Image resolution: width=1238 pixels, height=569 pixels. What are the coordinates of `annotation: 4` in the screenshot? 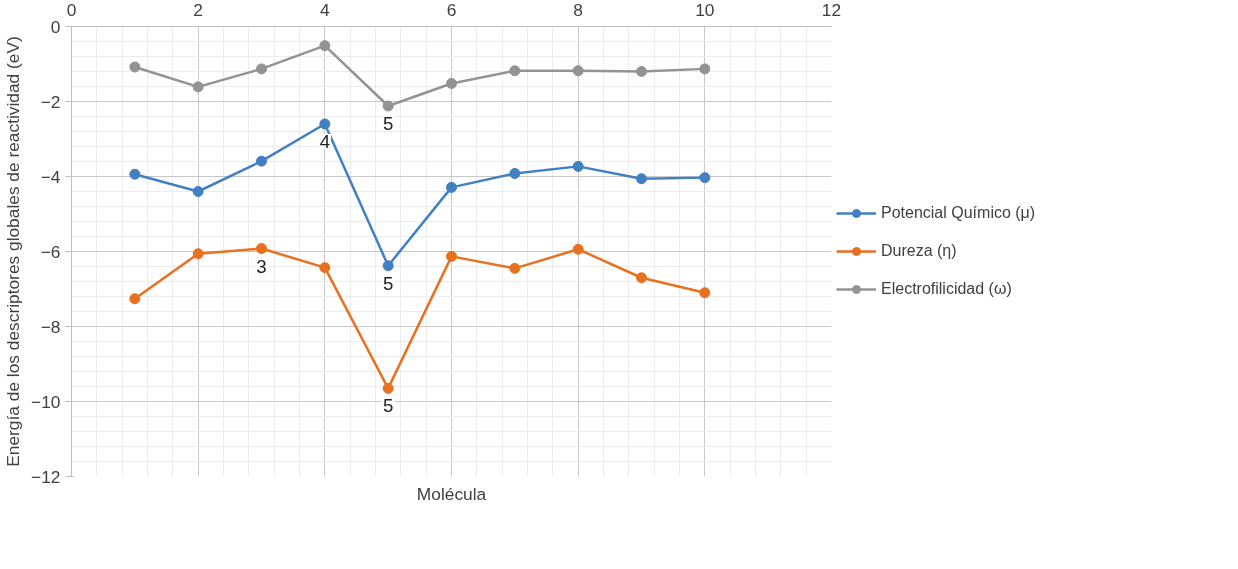 It's located at (325, 141).